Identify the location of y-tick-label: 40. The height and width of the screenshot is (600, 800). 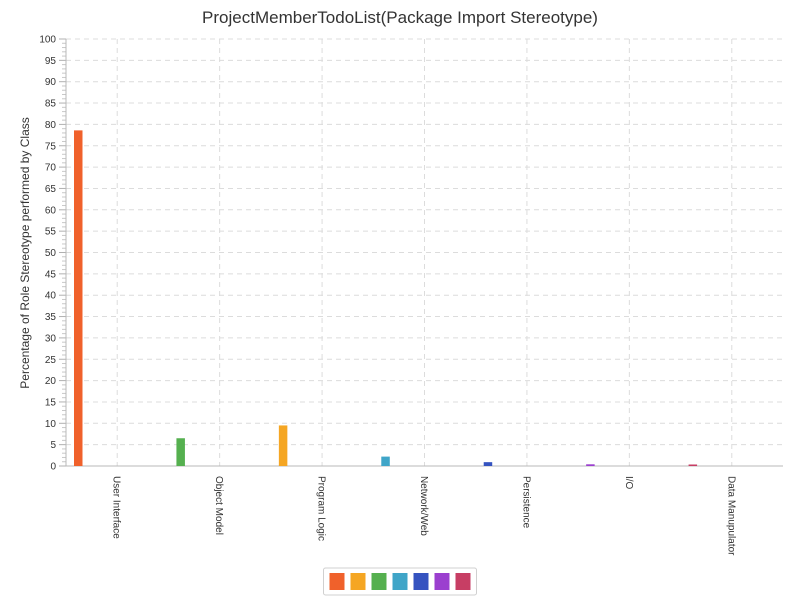
(51, 296).